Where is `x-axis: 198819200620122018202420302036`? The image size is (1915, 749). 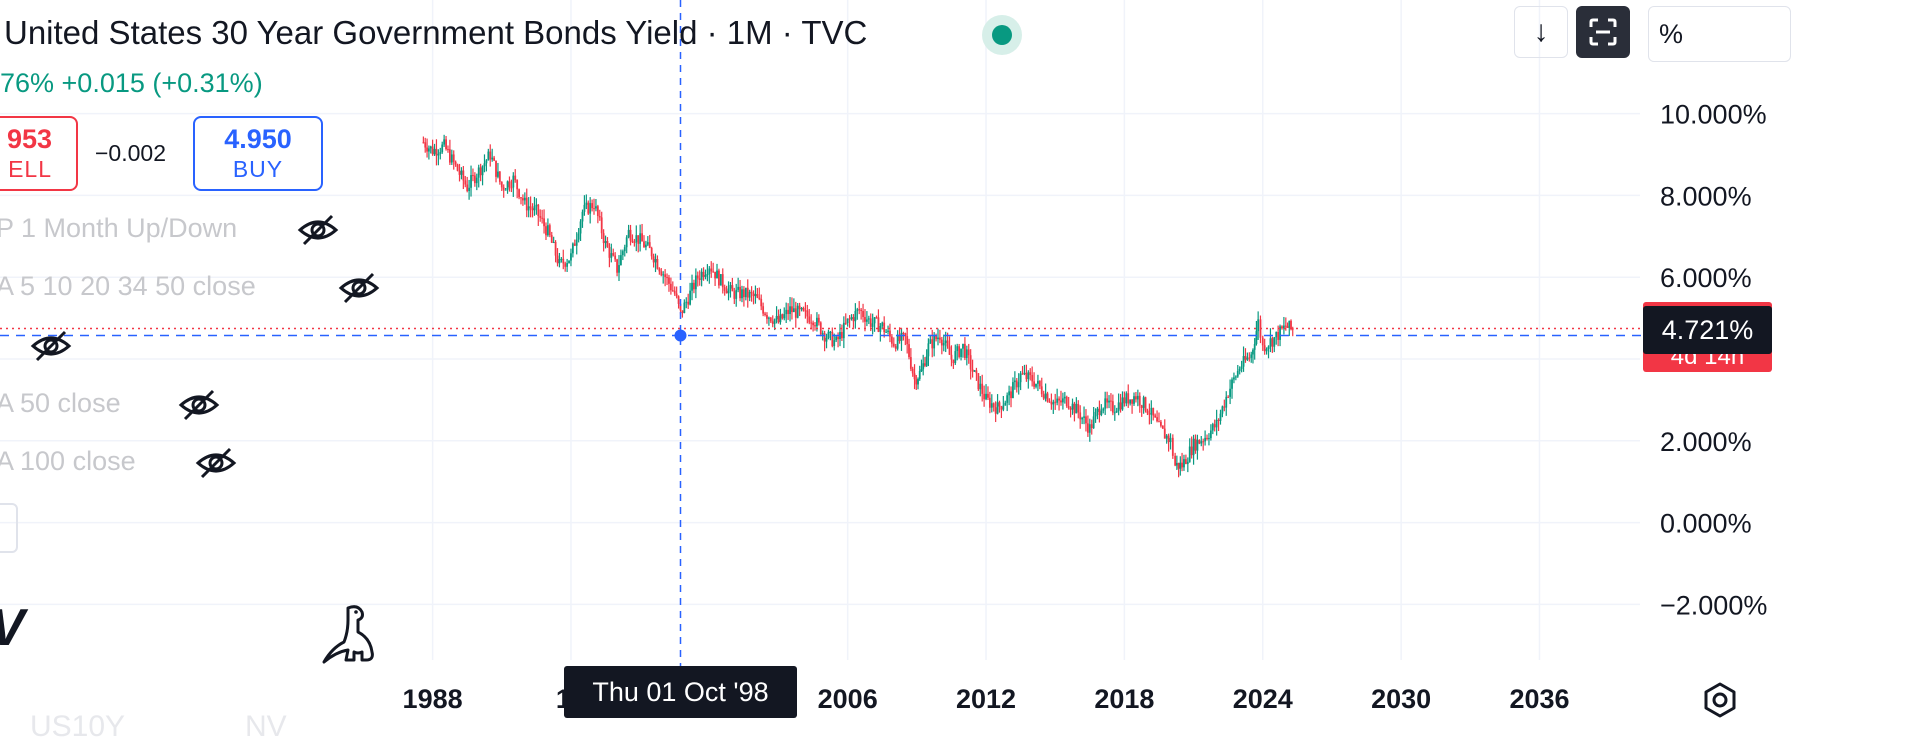 x-axis: 198819200620122018202420302036 is located at coordinates (986, 699).